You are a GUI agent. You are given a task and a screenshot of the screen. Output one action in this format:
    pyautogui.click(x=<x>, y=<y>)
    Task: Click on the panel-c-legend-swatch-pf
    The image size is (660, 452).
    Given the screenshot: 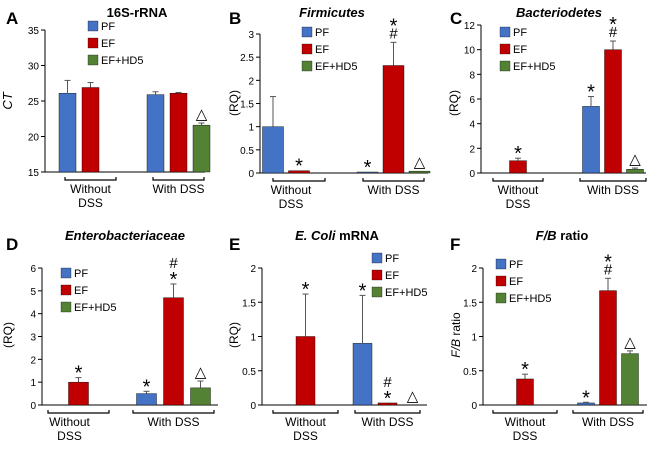 What is the action you would take?
    pyautogui.click(x=505, y=32)
    